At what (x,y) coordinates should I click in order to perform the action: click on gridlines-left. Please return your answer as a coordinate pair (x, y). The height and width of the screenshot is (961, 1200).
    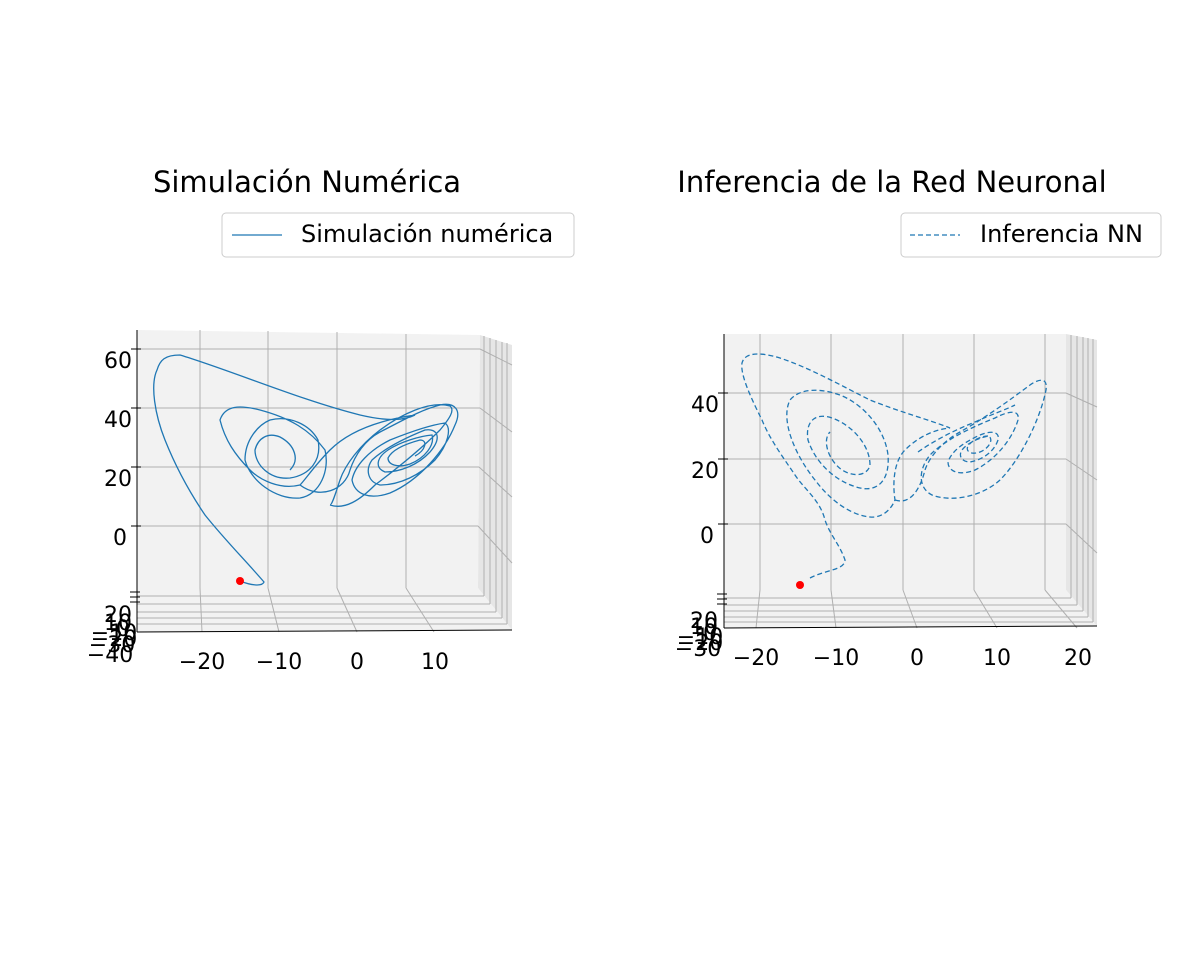
    Looking at the image, I should click on (325, 481).